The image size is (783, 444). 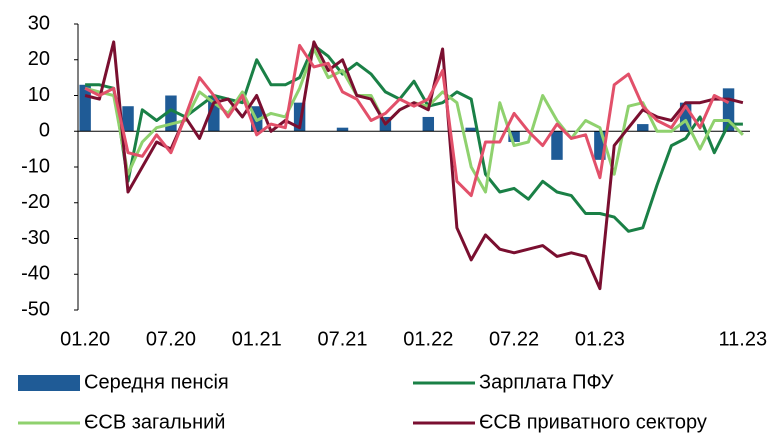 What do you see at coordinates (156, 382) in the screenshot?
I see `legend-label: Середня пенсія` at bounding box center [156, 382].